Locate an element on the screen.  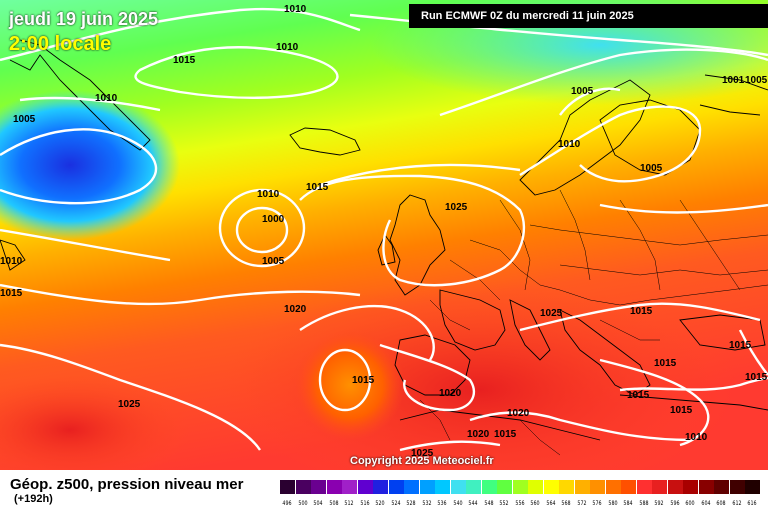
scale-label: 556 is located at coordinates (519, 503).